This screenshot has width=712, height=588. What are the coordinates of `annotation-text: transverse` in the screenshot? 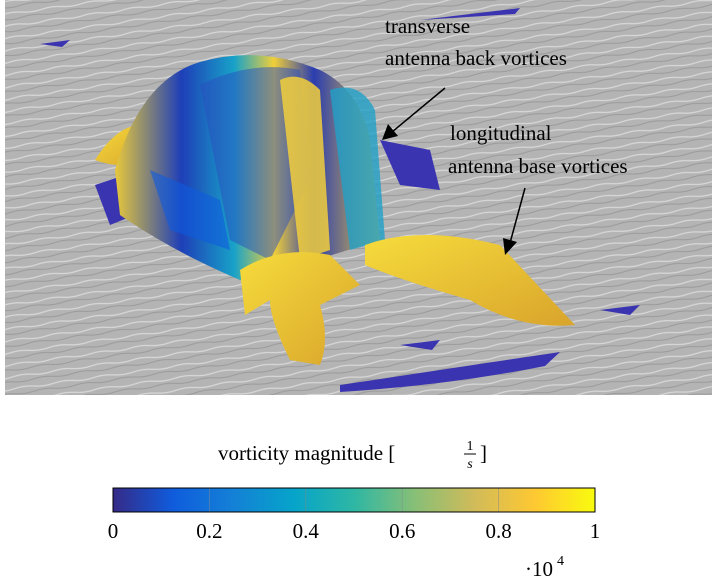 It's located at (427, 26).